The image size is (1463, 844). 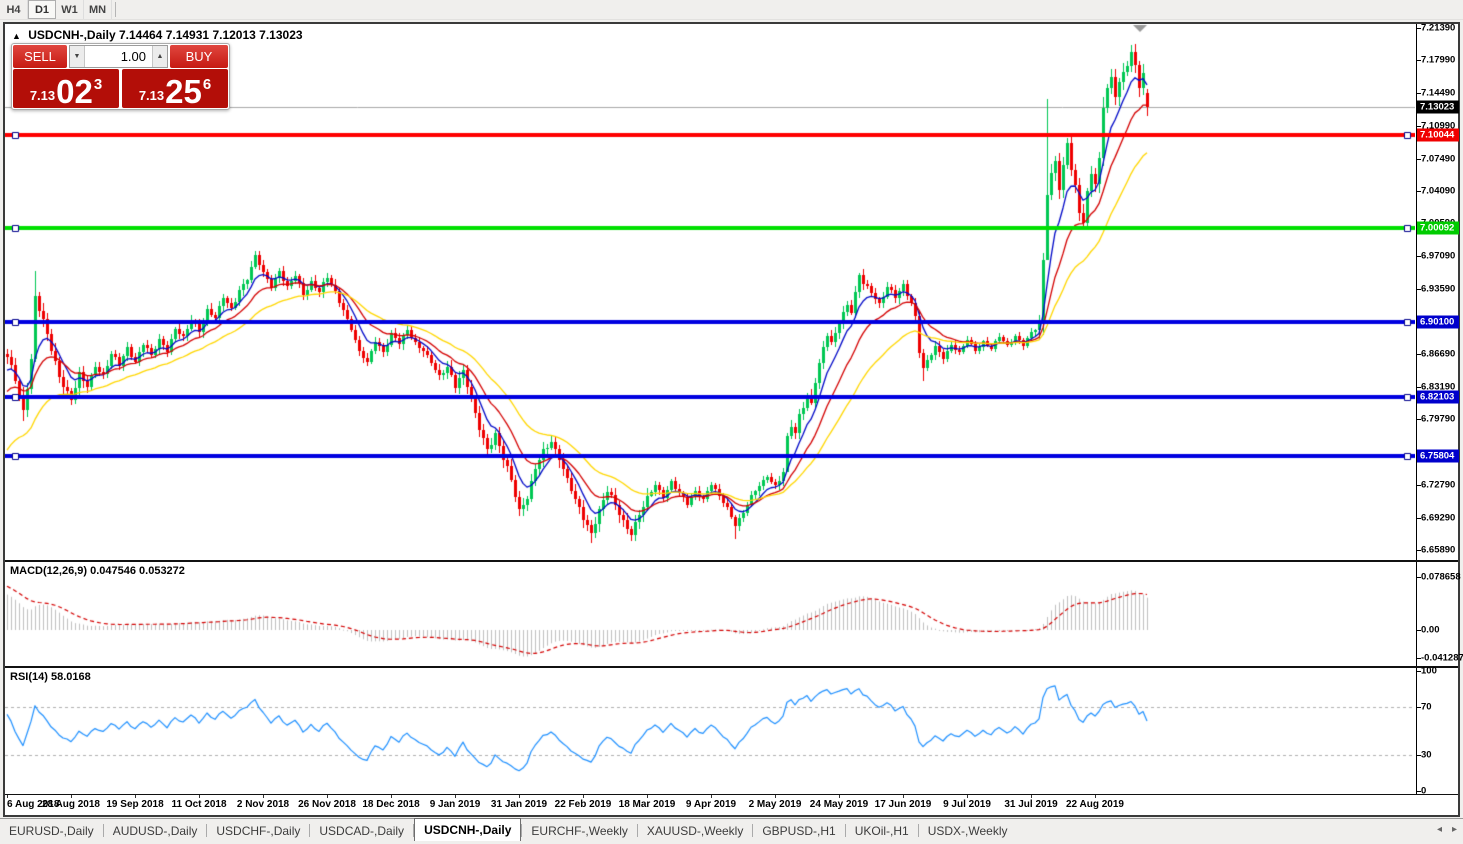 I want to click on date-label: 31 Jul 2019, so click(x=1031, y=804).